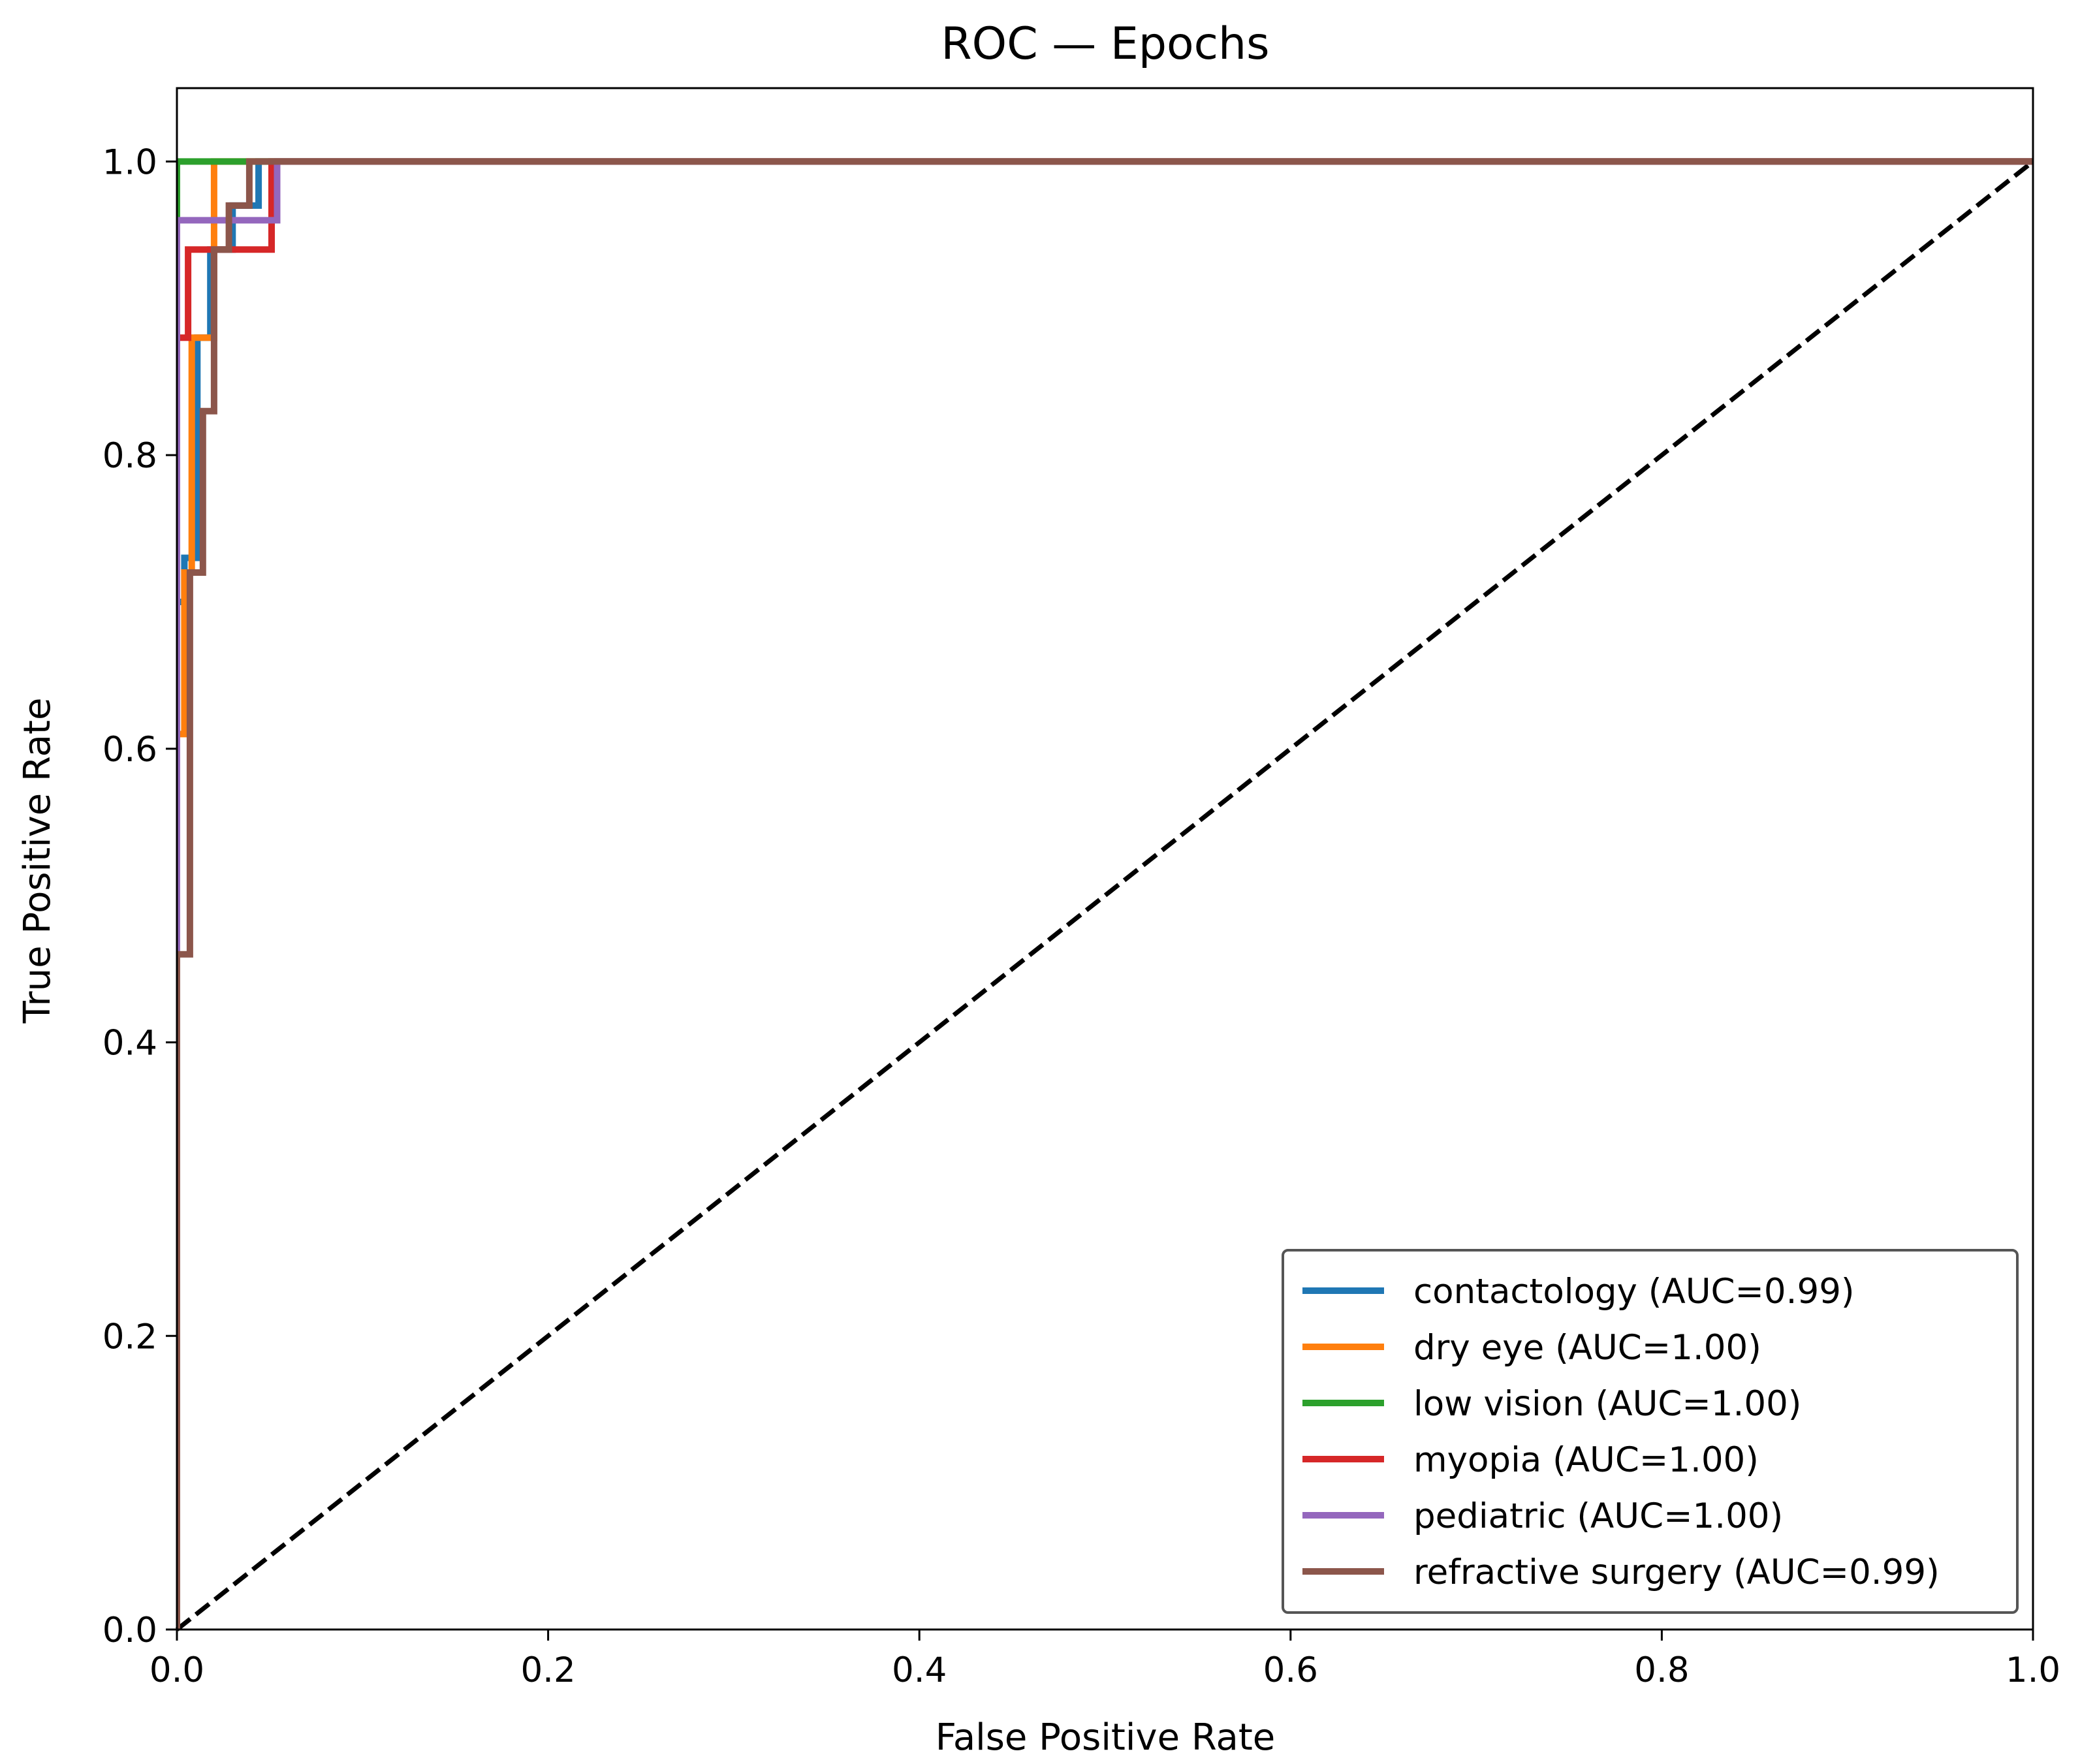  Describe the element at coordinates (1598, 1516) in the screenshot. I see `legend-label-4: pediatric (AUC=1.00)` at that location.